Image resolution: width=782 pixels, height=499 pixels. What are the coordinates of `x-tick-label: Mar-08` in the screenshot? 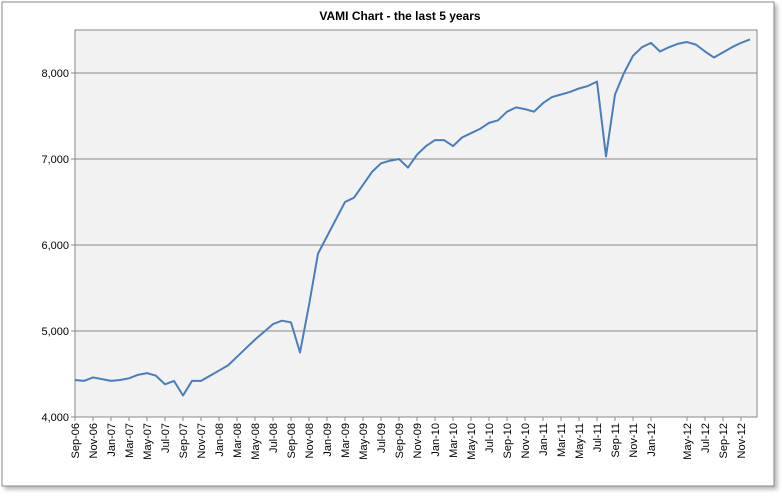 It's located at (238, 440).